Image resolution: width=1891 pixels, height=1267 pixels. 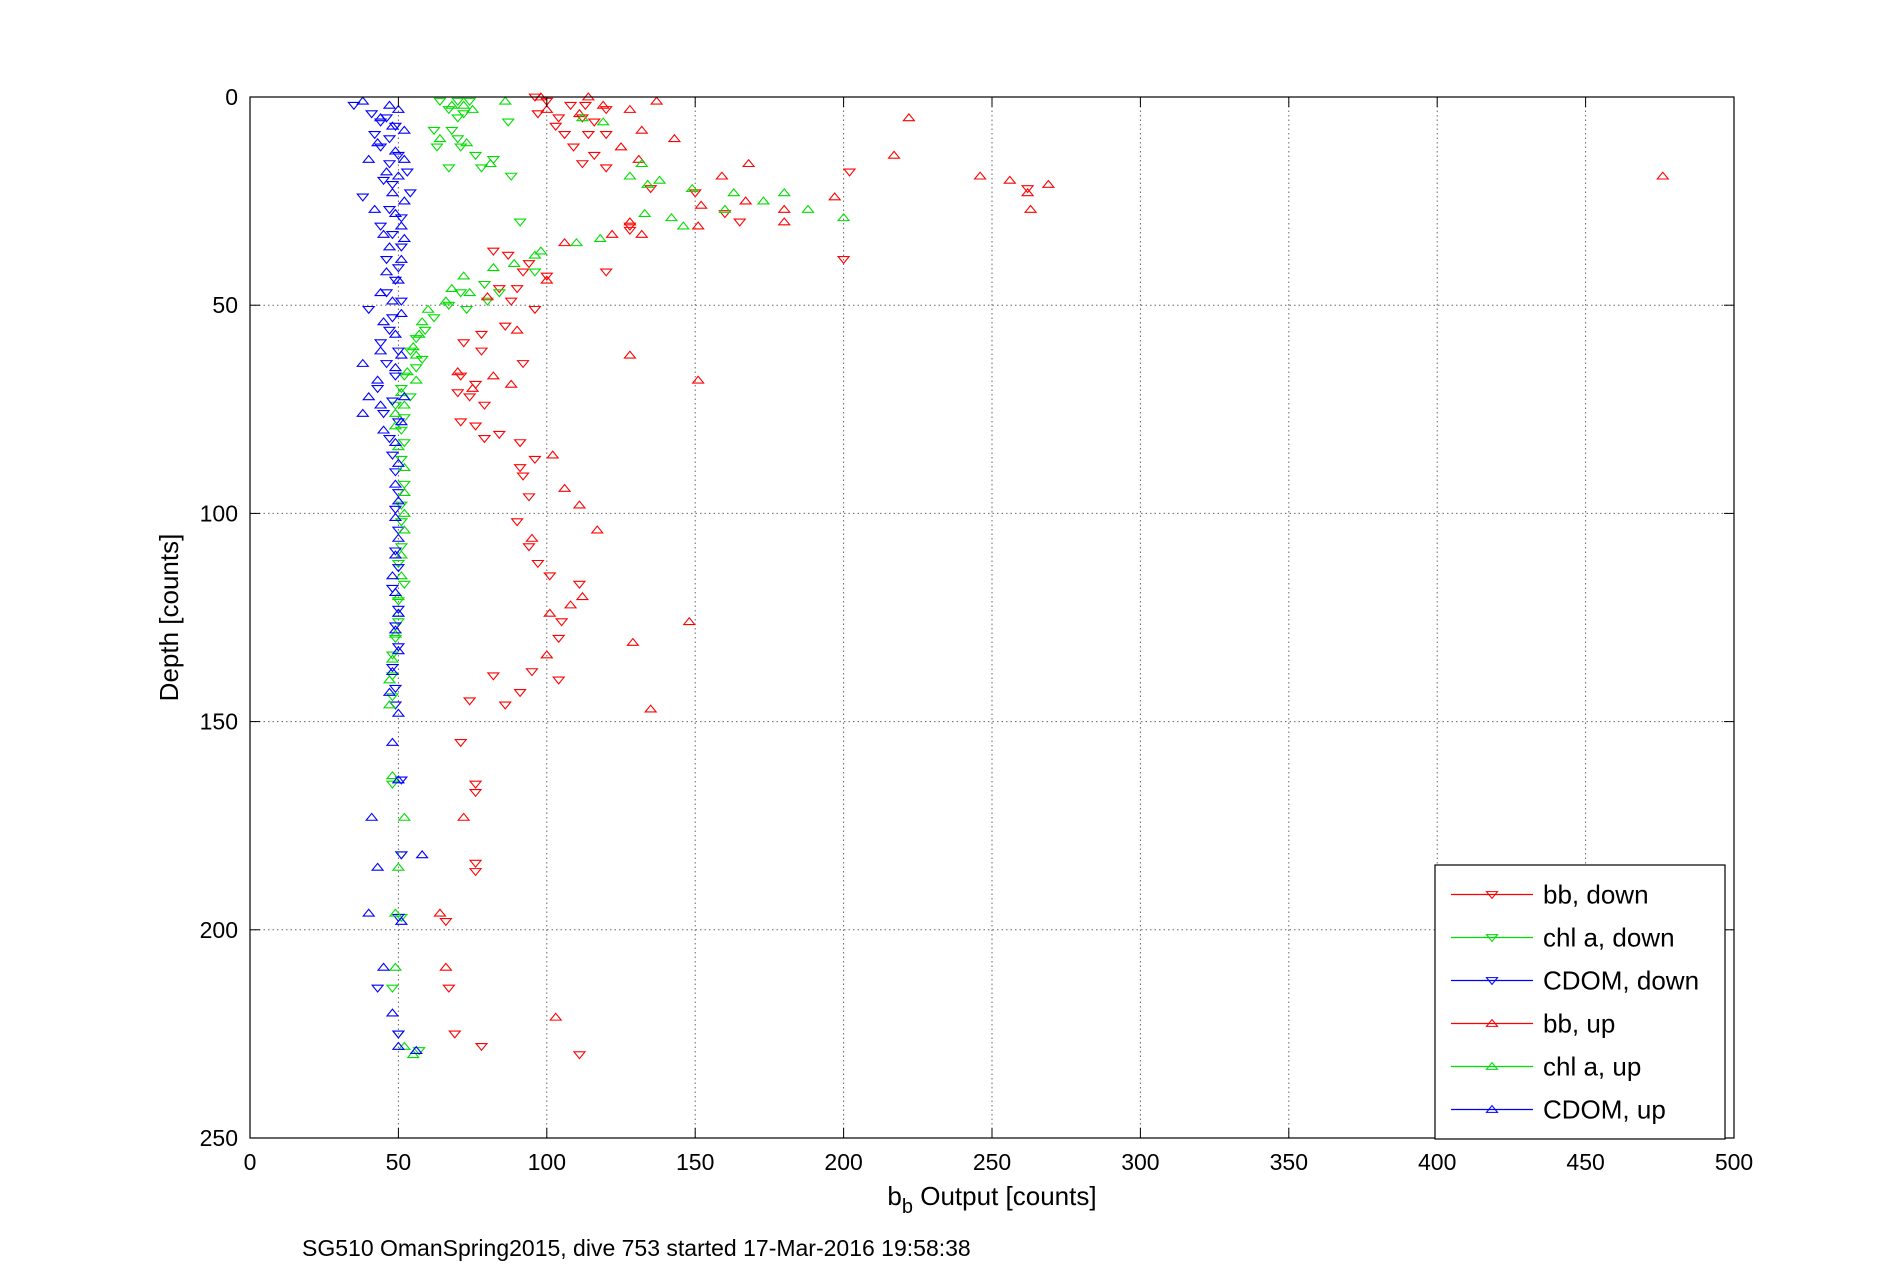 What do you see at coordinates (1140, 1162) in the screenshot?
I see `x-tick-label: 300` at bounding box center [1140, 1162].